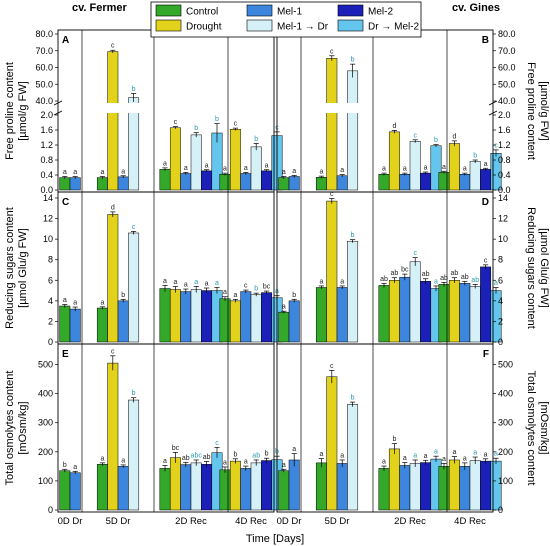  What do you see at coordinates (503, 198) in the screenshot?
I see `y-tick-label: 14` at bounding box center [503, 198].